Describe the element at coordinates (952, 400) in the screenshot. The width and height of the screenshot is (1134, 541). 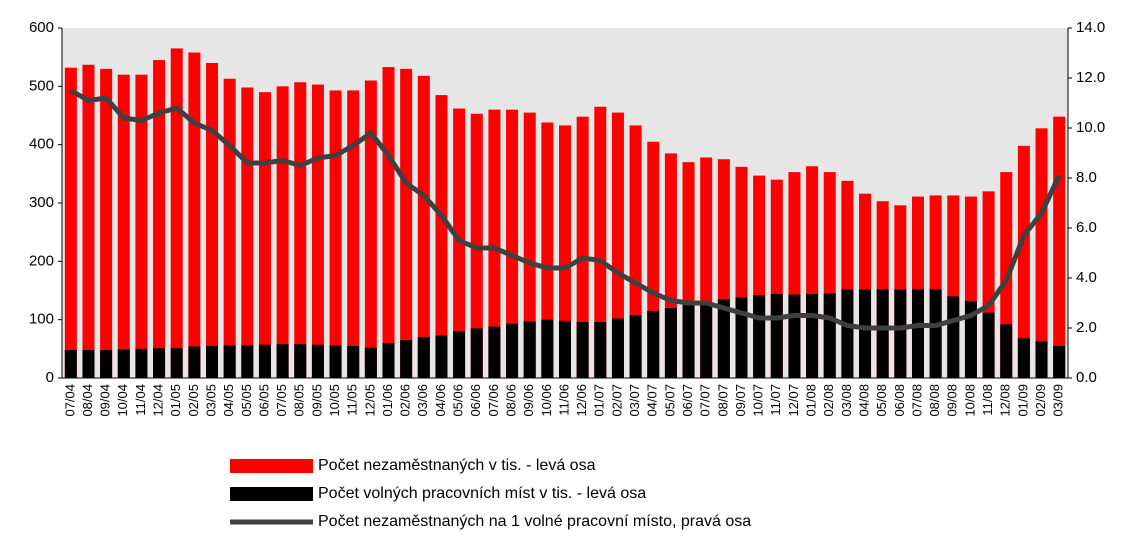
I see `x-tick-label: 09/08` at that location.